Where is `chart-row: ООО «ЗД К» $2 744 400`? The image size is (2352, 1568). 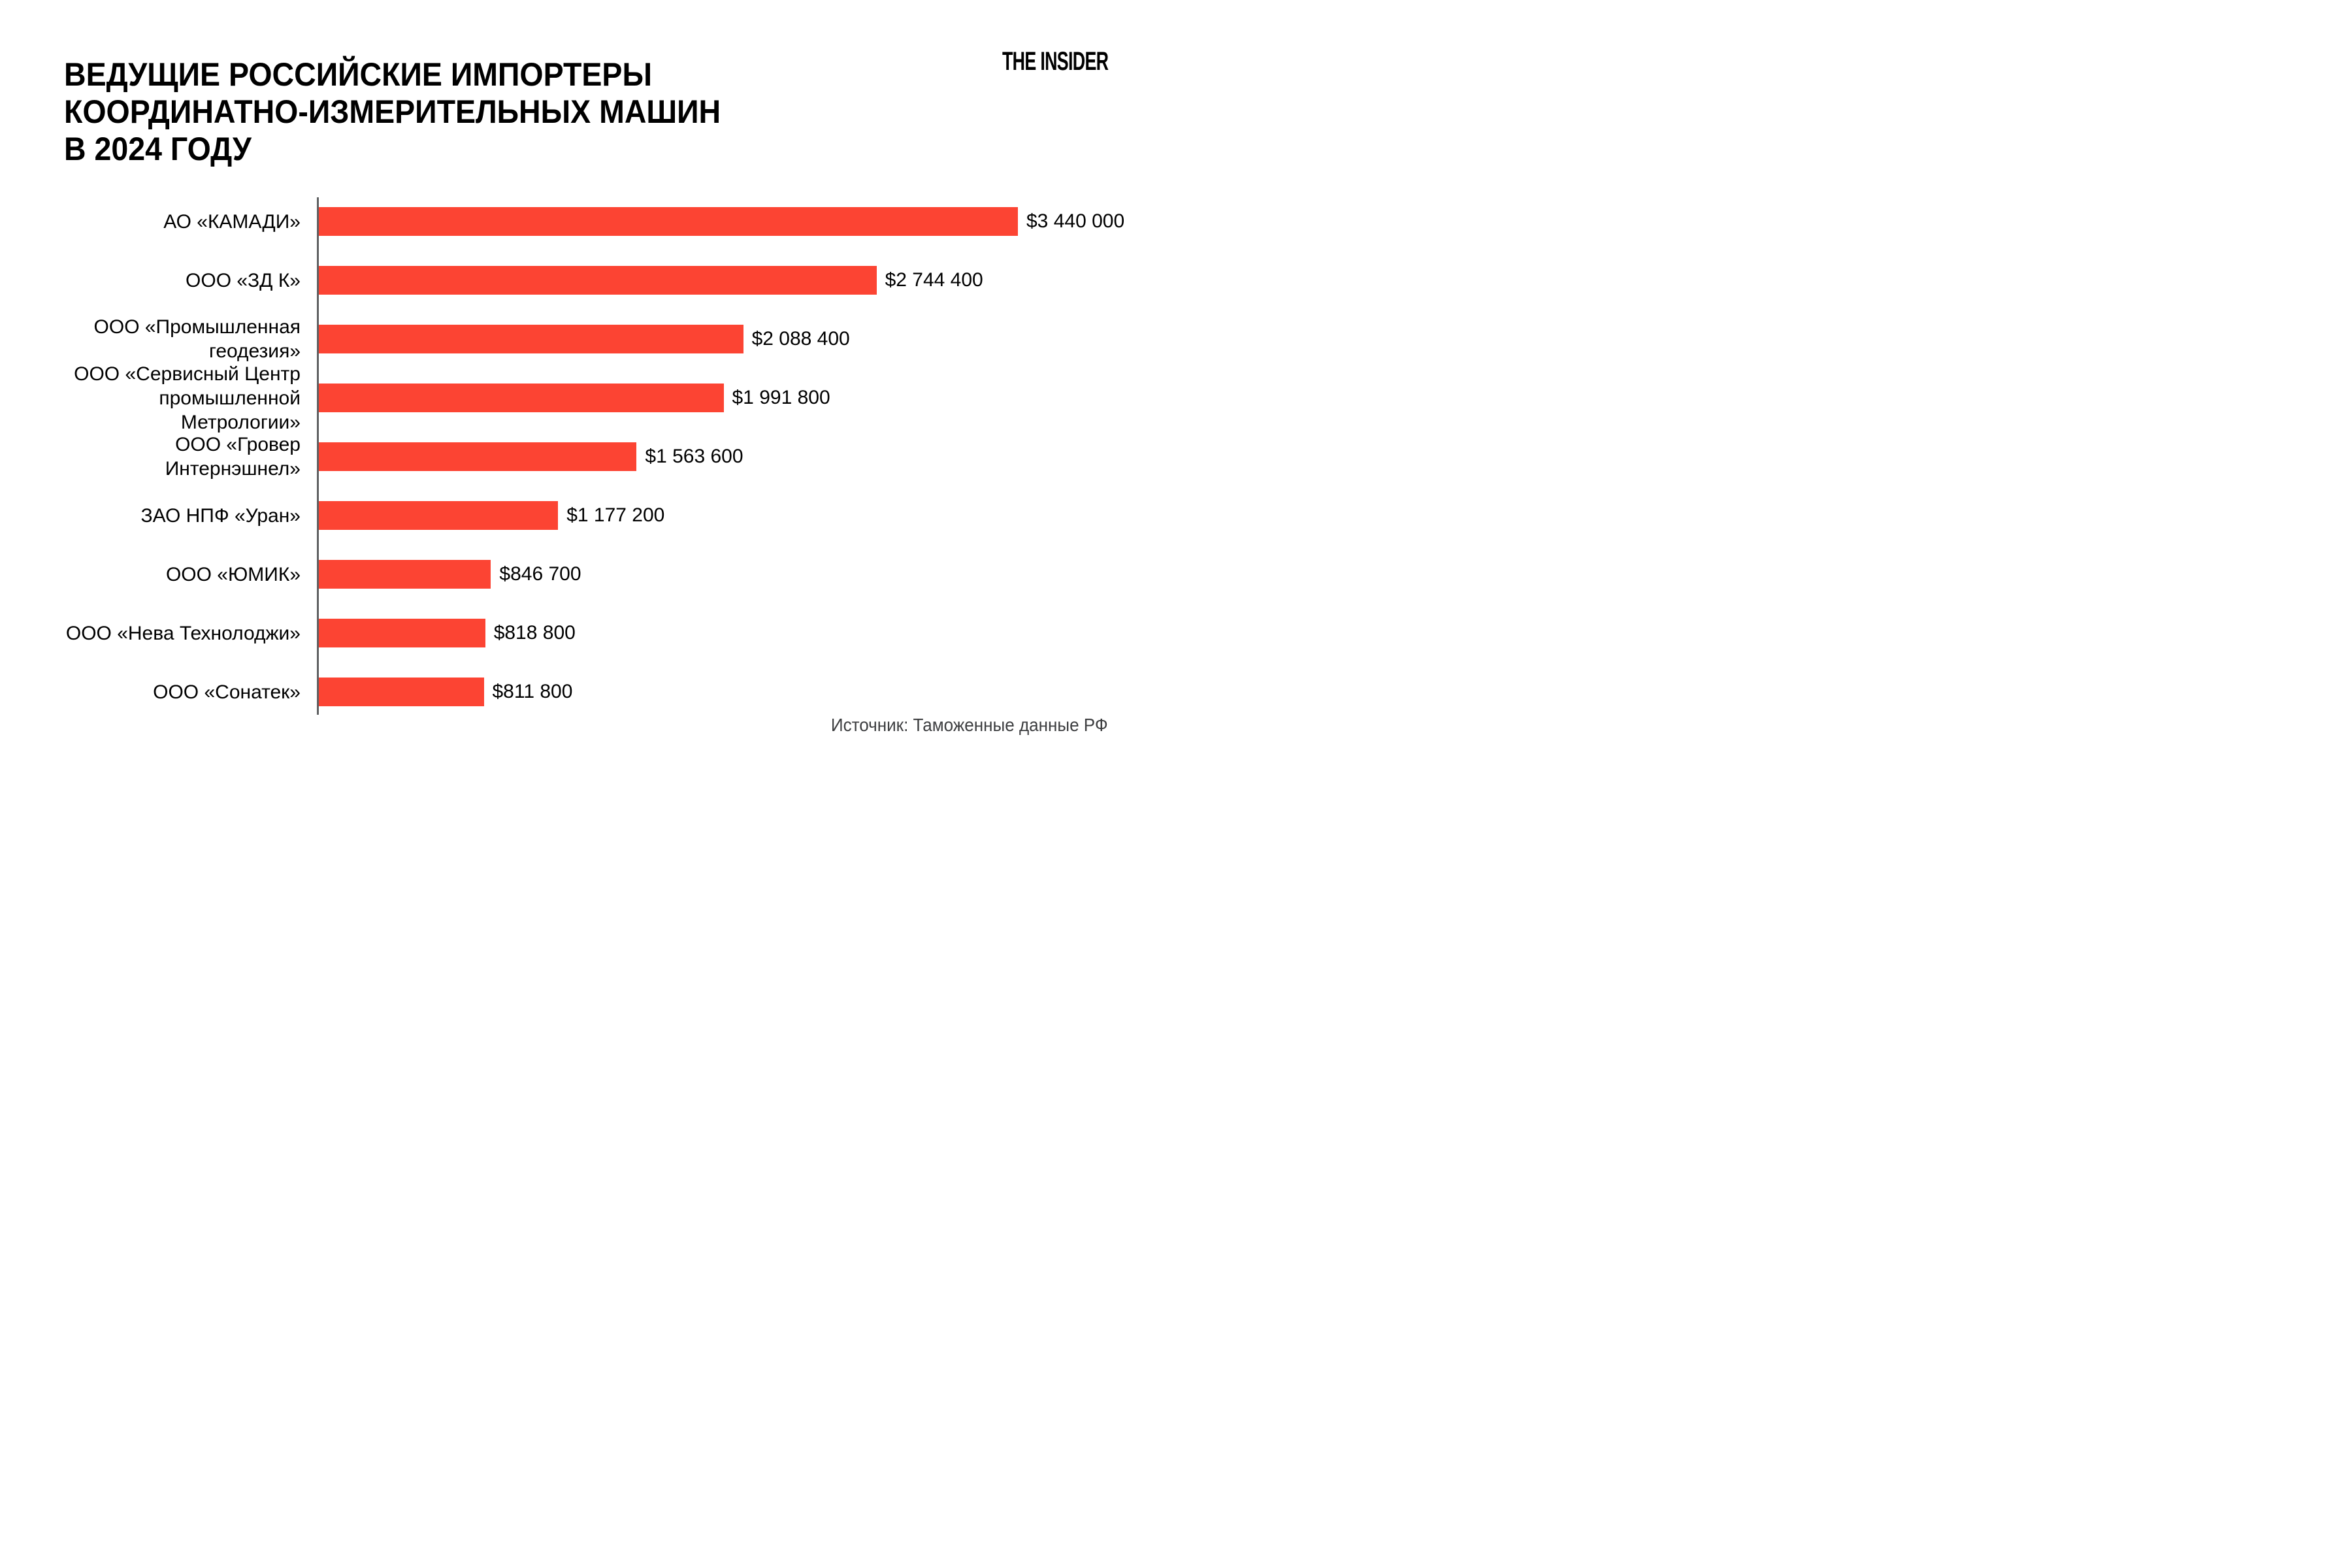 chart-row: ООО «ЗД К» $2 744 400 is located at coordinates (588, 280).